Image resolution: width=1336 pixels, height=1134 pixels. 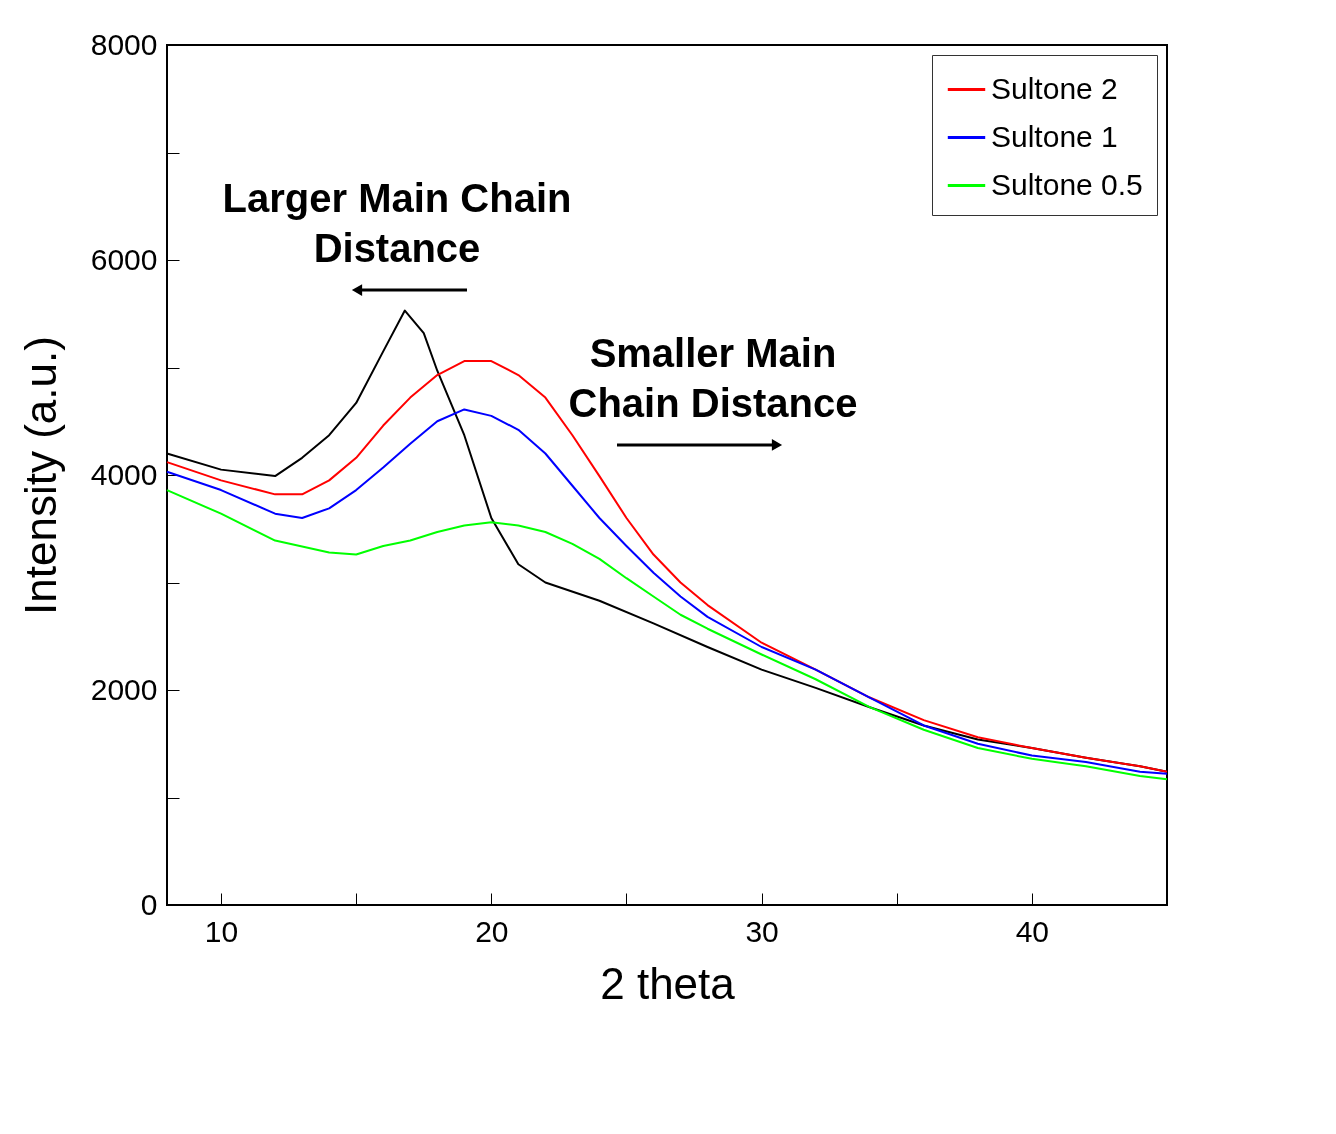 What do you see at coordinates (762, 931) in the screenshot?
I see `x-tick-label: 30` at bounding box center [762, 931].